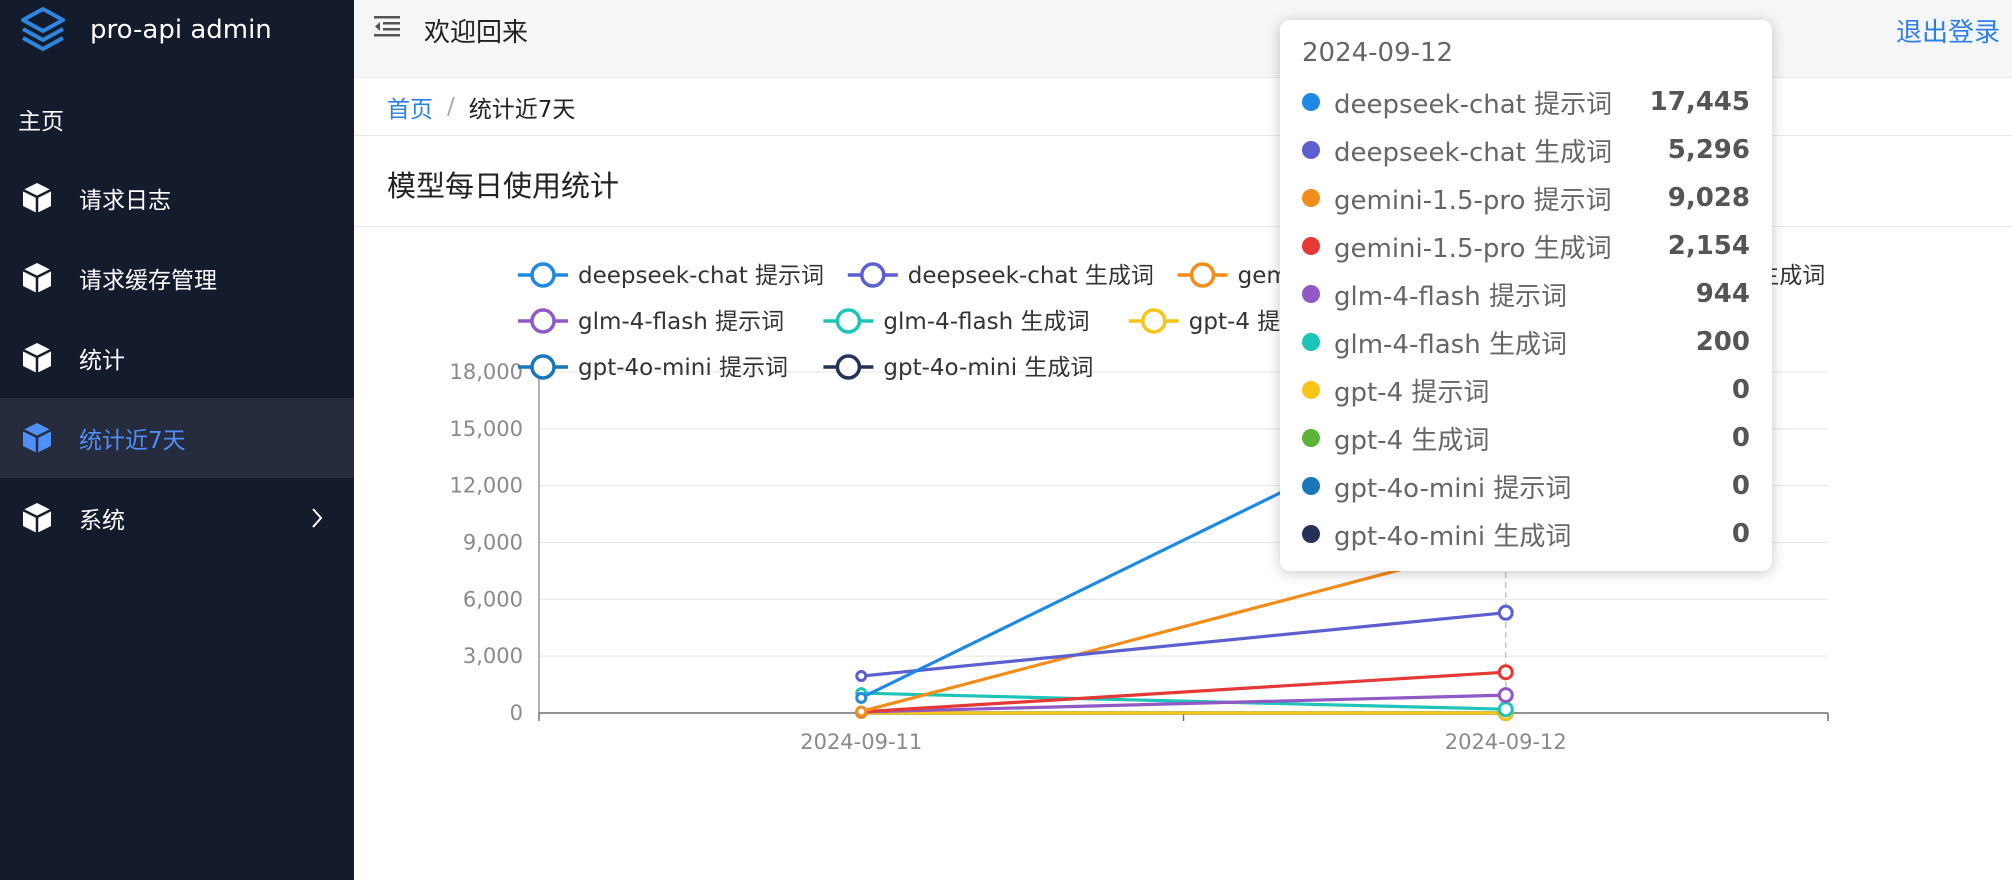 The width and height of the screenshot is (2012, 880). What do you see at coordinates (1378, 53) in the screenshot?
I see `tooltip-date: 2024-09-12` at bounding box center [1378, 53].